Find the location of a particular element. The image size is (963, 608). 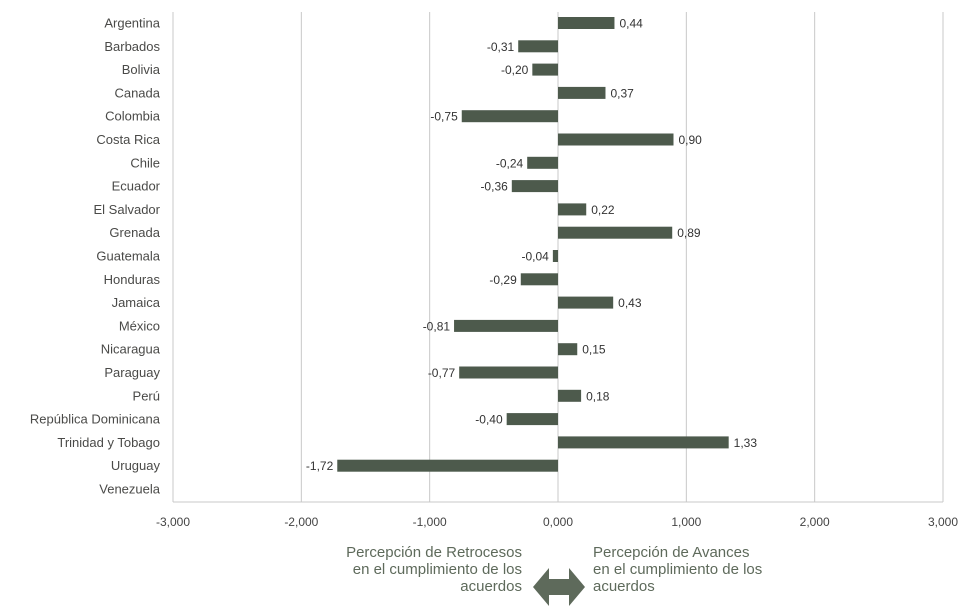

caption-right-line-1: Percepción de Avances is located at coordinates (671, 552).